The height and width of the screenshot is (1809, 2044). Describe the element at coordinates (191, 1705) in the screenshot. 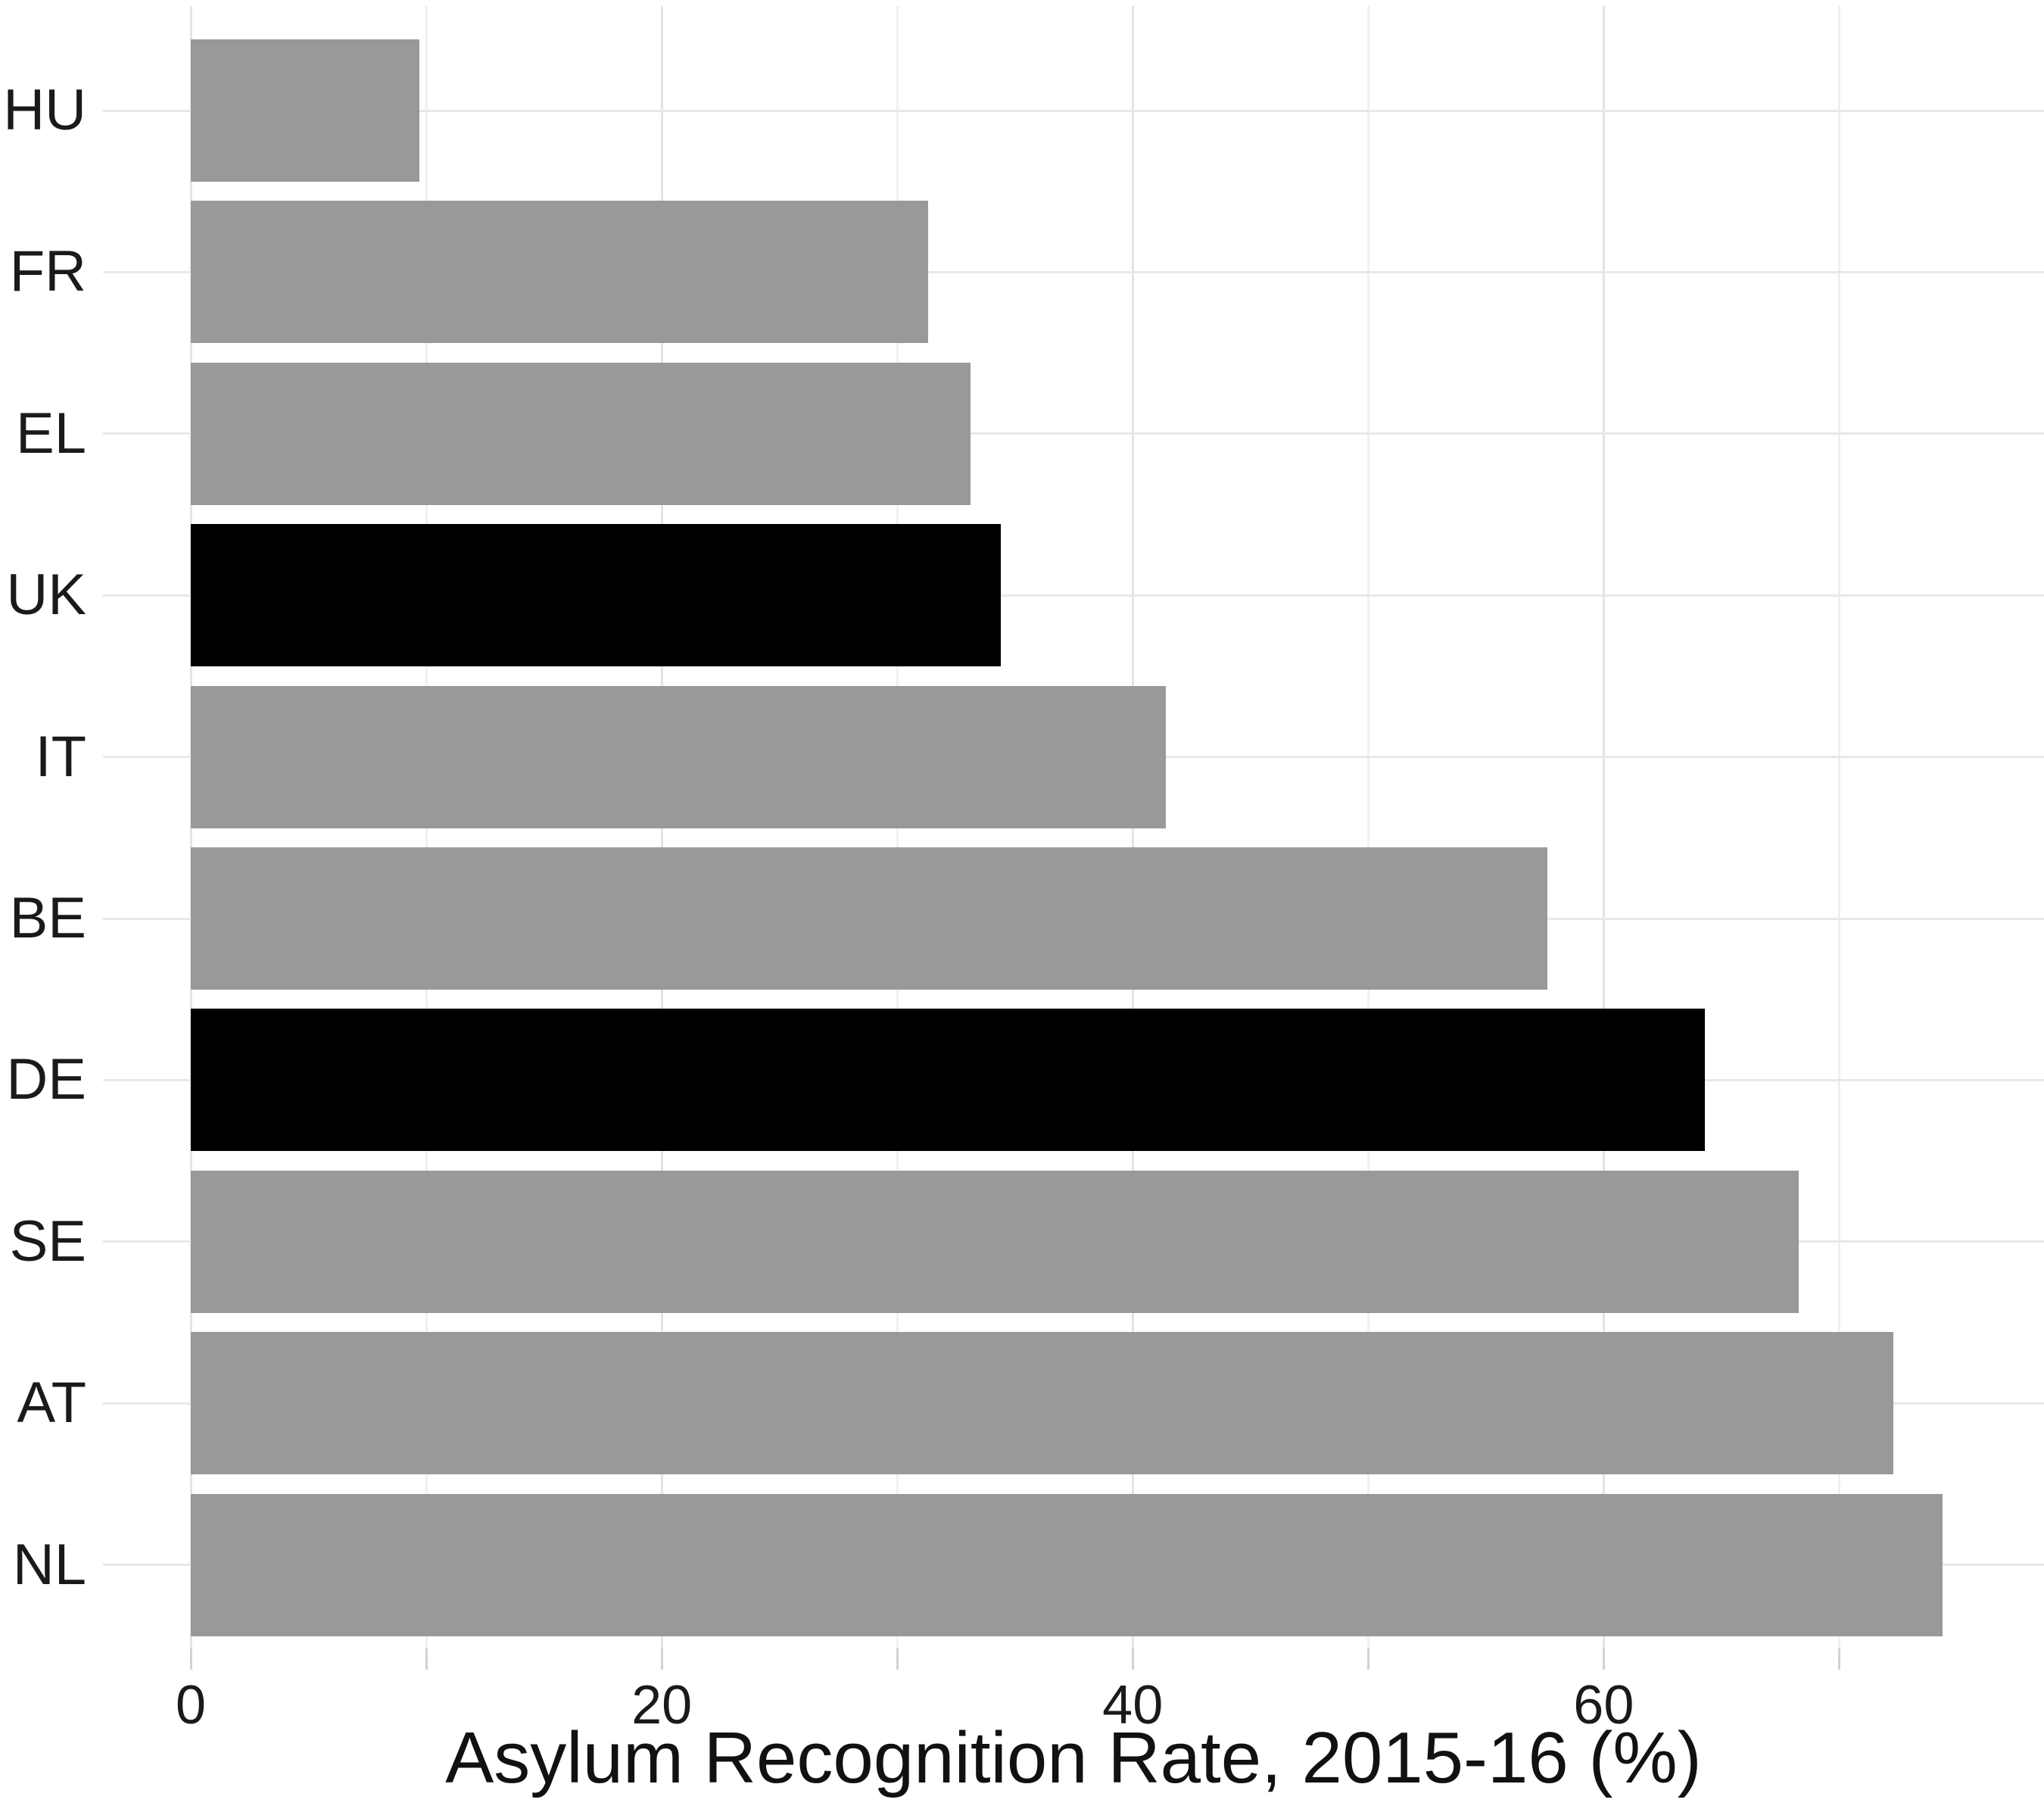

I see `x-axis-tick-label: 0` at that location.